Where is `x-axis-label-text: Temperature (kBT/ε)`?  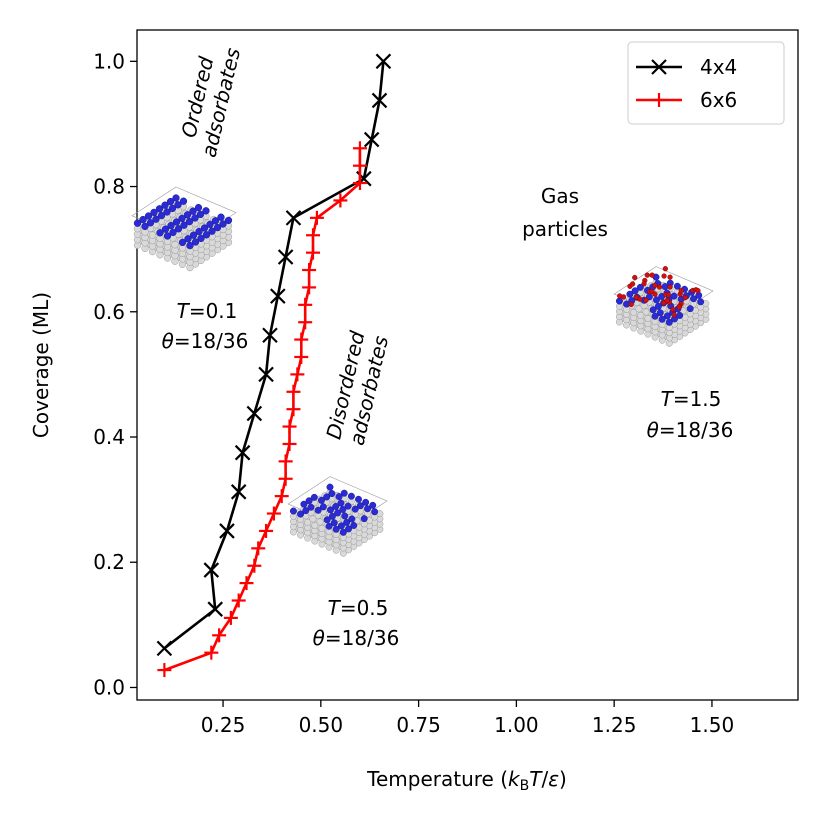 x-axis-label-text: Temperature (kBT/ε) is located at coordinates (466, 780).